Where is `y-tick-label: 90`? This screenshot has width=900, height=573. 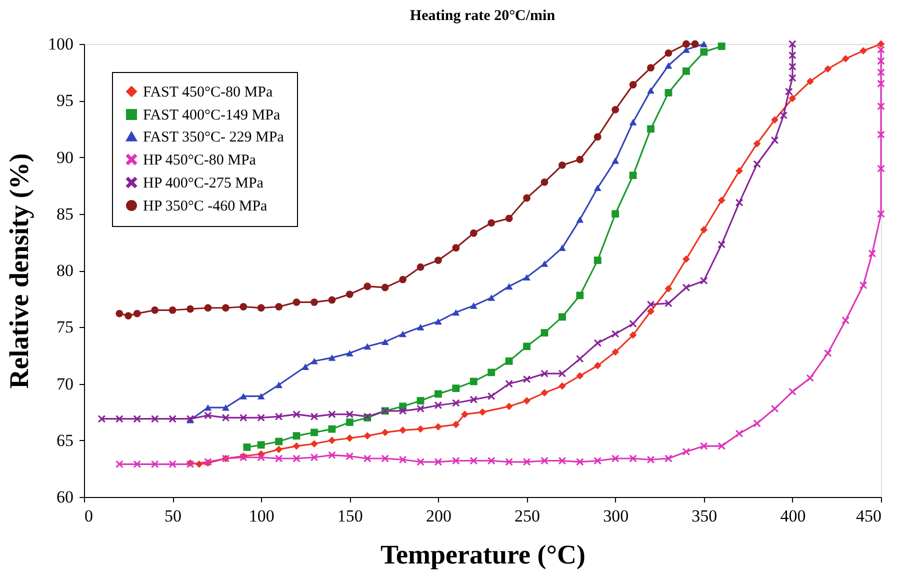 y-tick-label: 90 is located at coordinates (65, 157).